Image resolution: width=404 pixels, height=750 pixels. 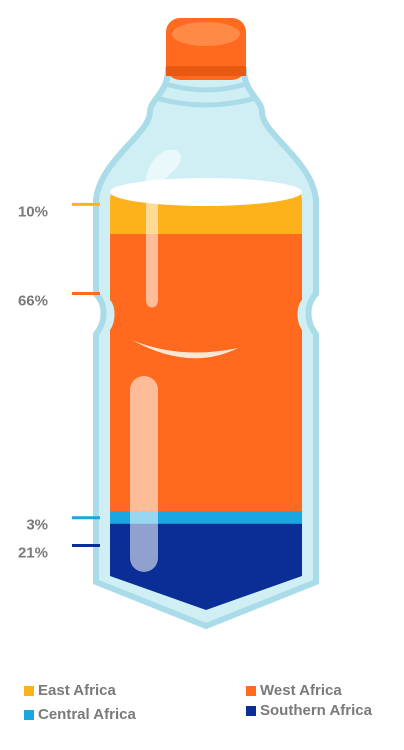 What do you see at coordinates (206, 87) in the screenshot?
I see `neck-ring-upper` at bounding box center [206, 87].